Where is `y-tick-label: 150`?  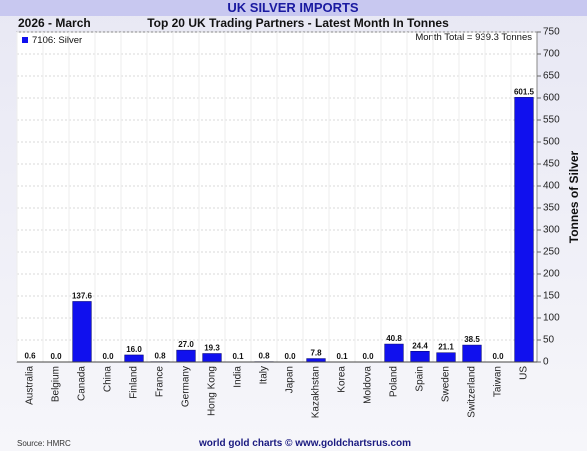
y-tick-label: 150 is located at coordinates (551, 296).